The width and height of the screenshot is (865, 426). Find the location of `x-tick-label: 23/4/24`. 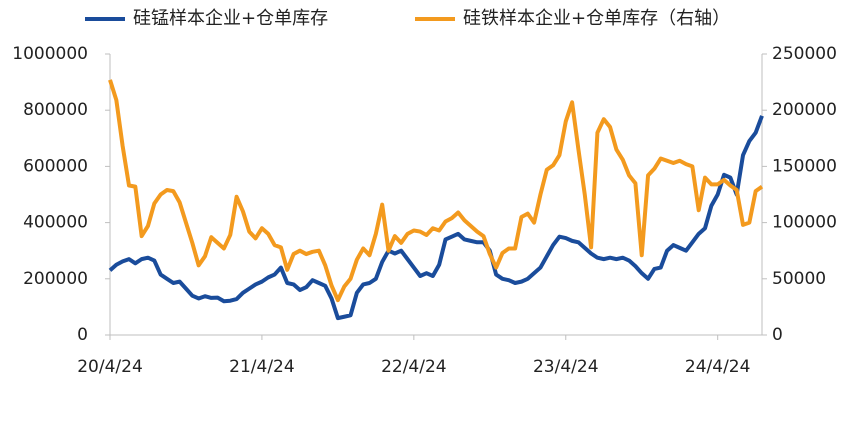

x-tick-label: 23/4/24 is located at coordinates (566, 367).